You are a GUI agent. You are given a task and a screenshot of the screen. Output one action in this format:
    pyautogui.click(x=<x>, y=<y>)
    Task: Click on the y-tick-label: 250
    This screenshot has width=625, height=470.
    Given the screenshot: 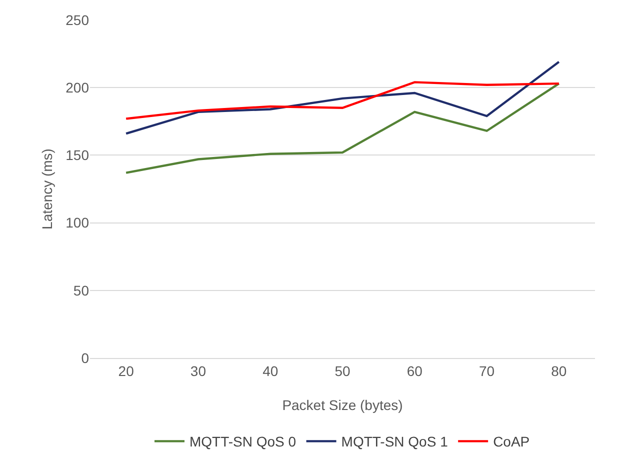 What is the action you would take?
    pyautogui.click(x=78, y=20)
    